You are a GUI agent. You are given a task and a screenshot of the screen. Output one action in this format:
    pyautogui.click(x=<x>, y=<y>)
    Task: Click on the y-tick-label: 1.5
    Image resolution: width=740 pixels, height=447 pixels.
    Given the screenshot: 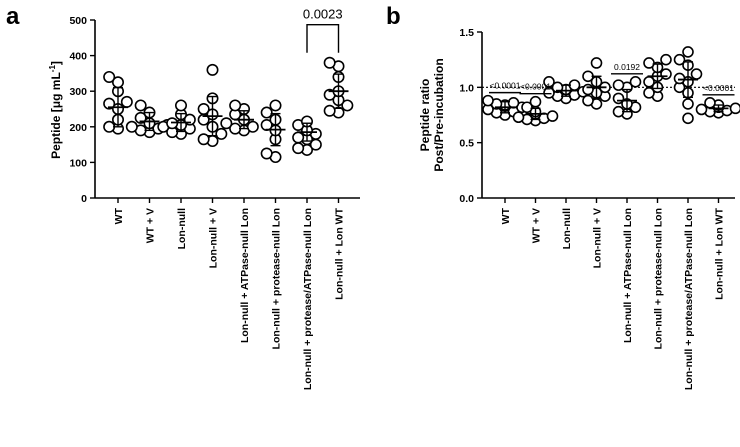 What is the action you would take?
    pyautogui.click(x=466, y=33)
    